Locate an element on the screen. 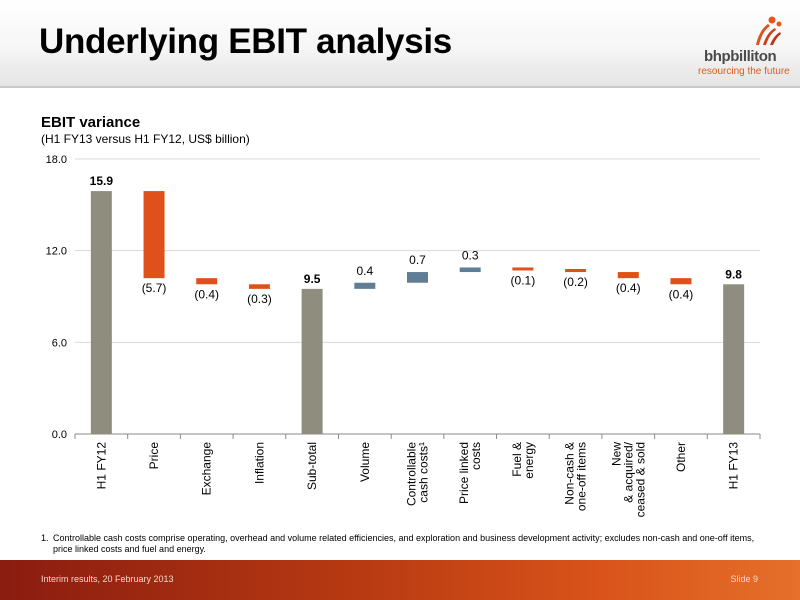 This screenshot has height=600, width=800. x-category-label-line: ceased & sold is located at coordinates (640, 479).